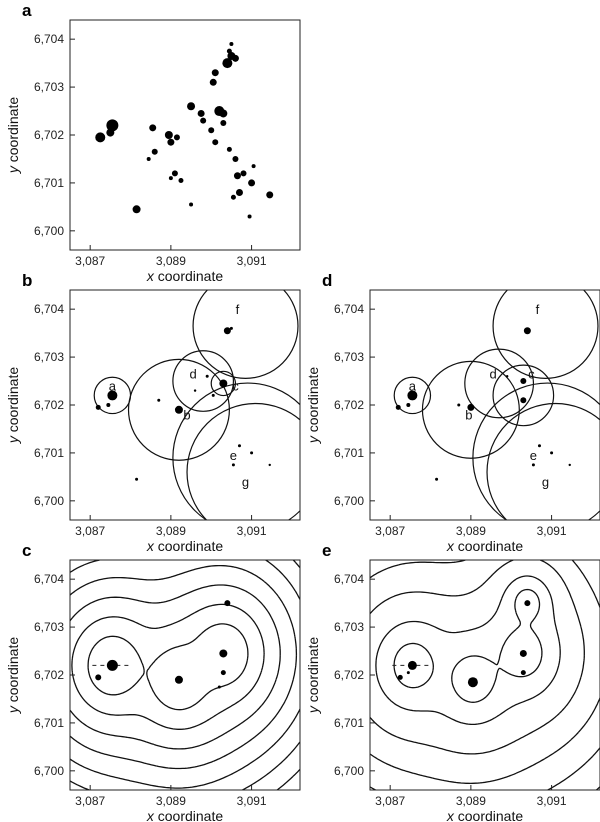 The width and height of the screenshot is (600, 822). I want to click on circle-b, so click(178, 409).